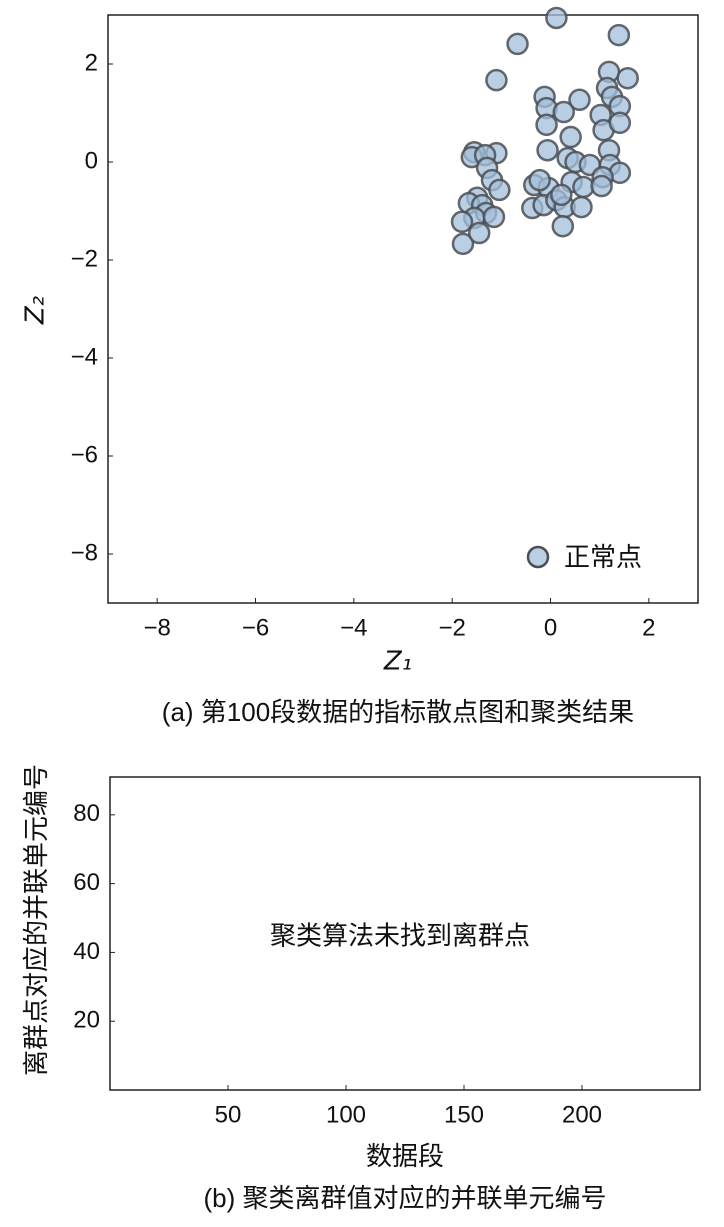 The width and height of the screenshot is (724, 1227). What do you see at coordinates (84, 454) in the screenshot?
I see `y-tick-label: −6` at bounding box center [84, 454].